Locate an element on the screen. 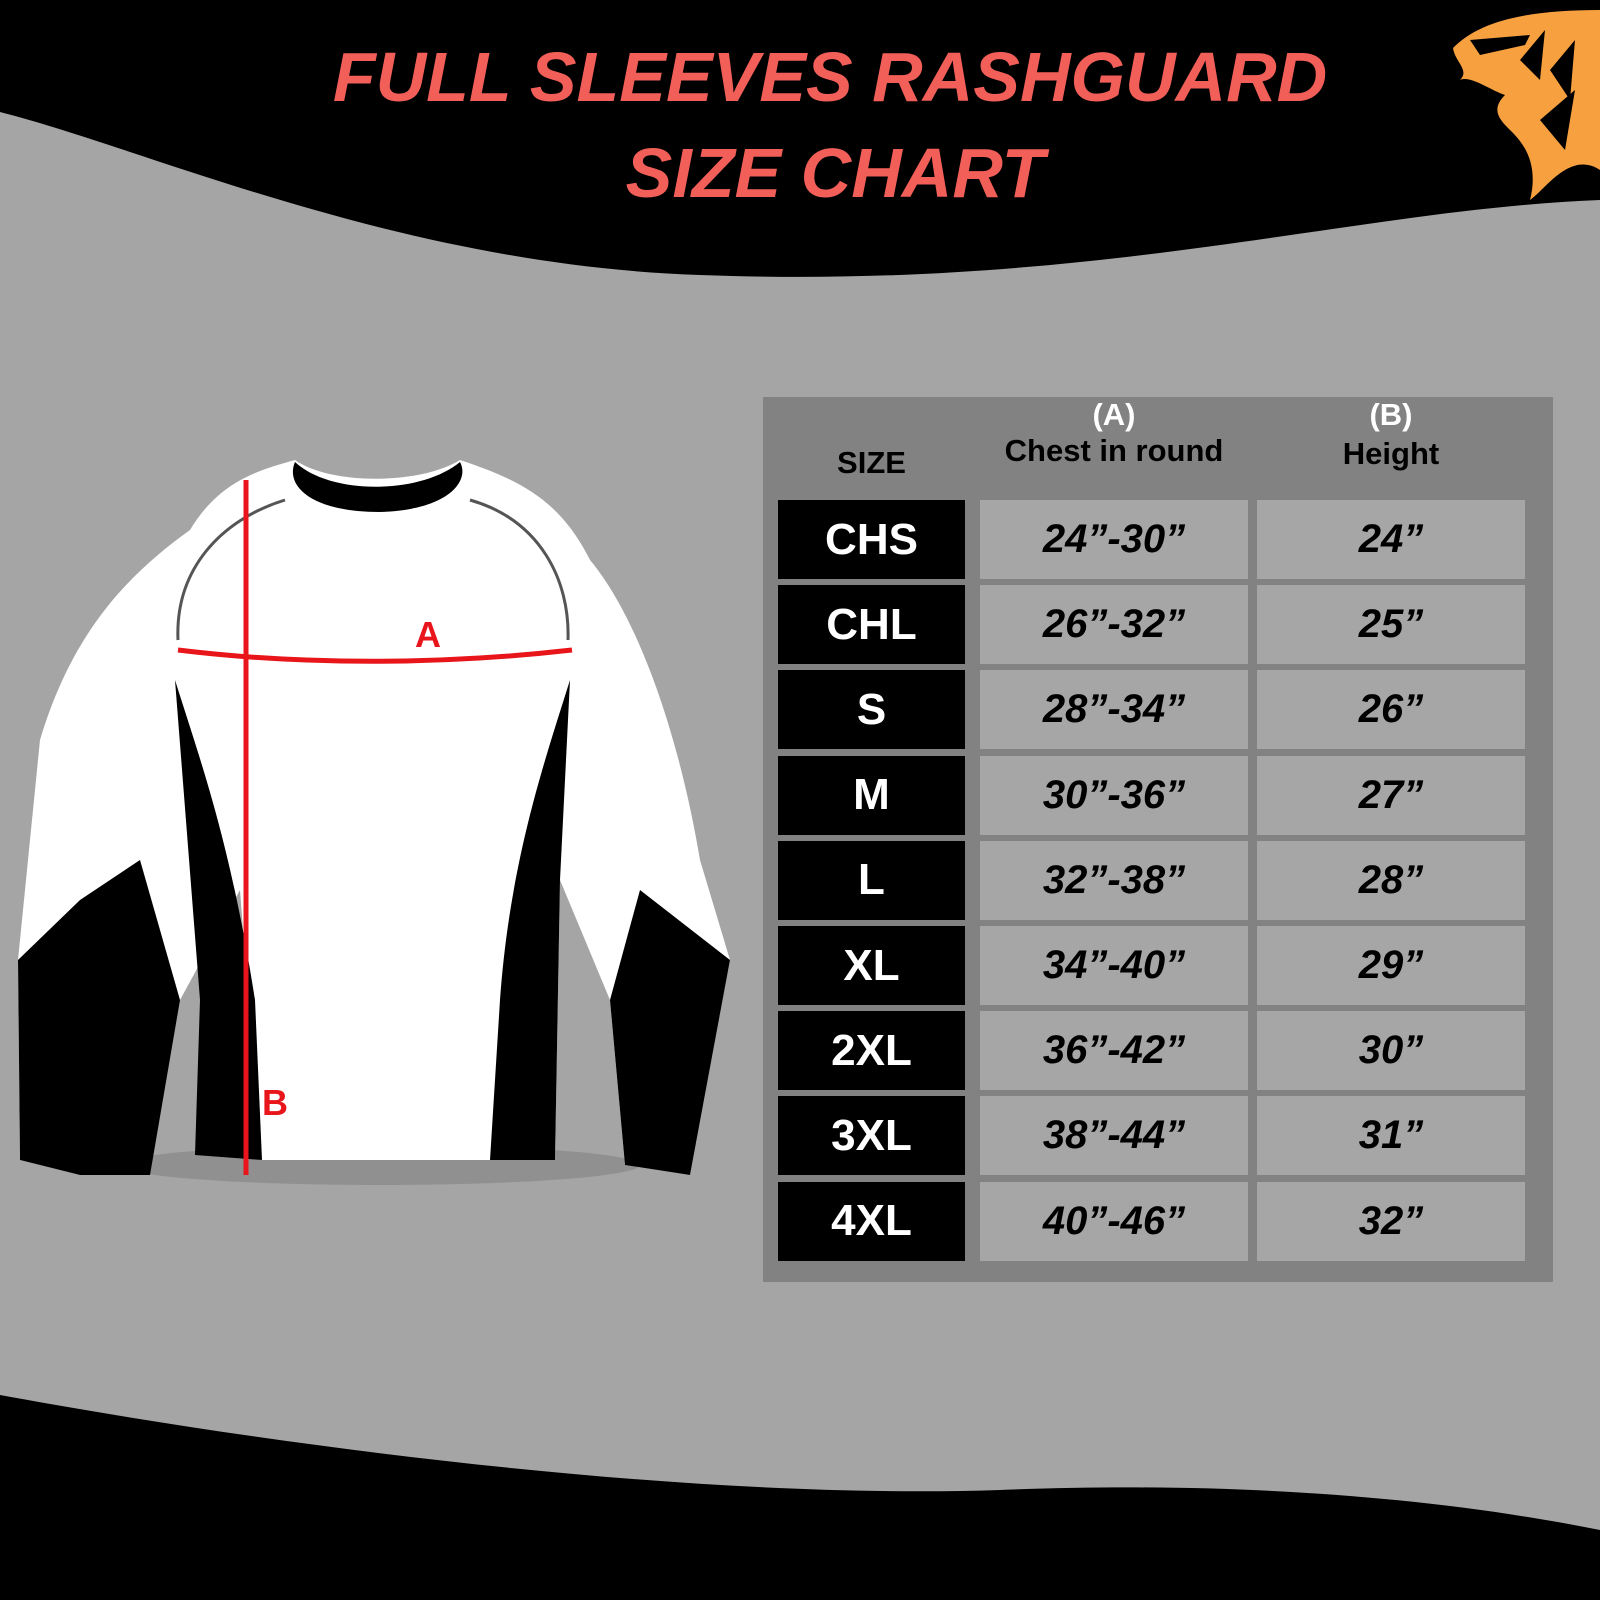 This screenshot has height=1600, width=1600. table-row: CHL 26”-32” 25” is located at coordinates (1153, 625).